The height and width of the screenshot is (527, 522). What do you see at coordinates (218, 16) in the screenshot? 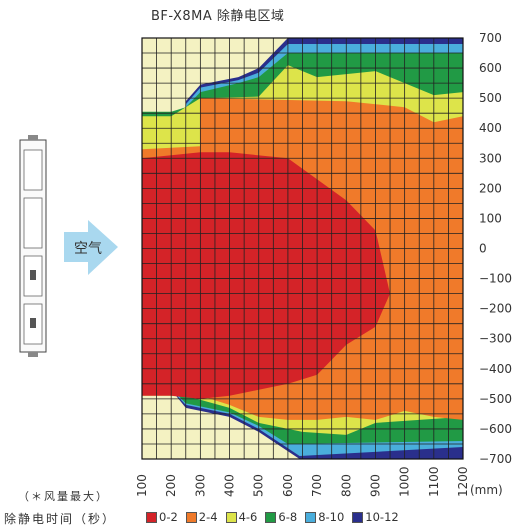
I see `chart-title: BF-X8MA 除静电区域` at bounding box center [218, 16].